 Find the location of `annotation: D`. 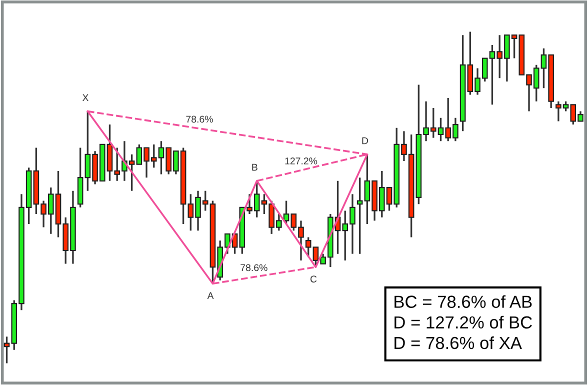

annotation: D is located at coordinates (365, 140).